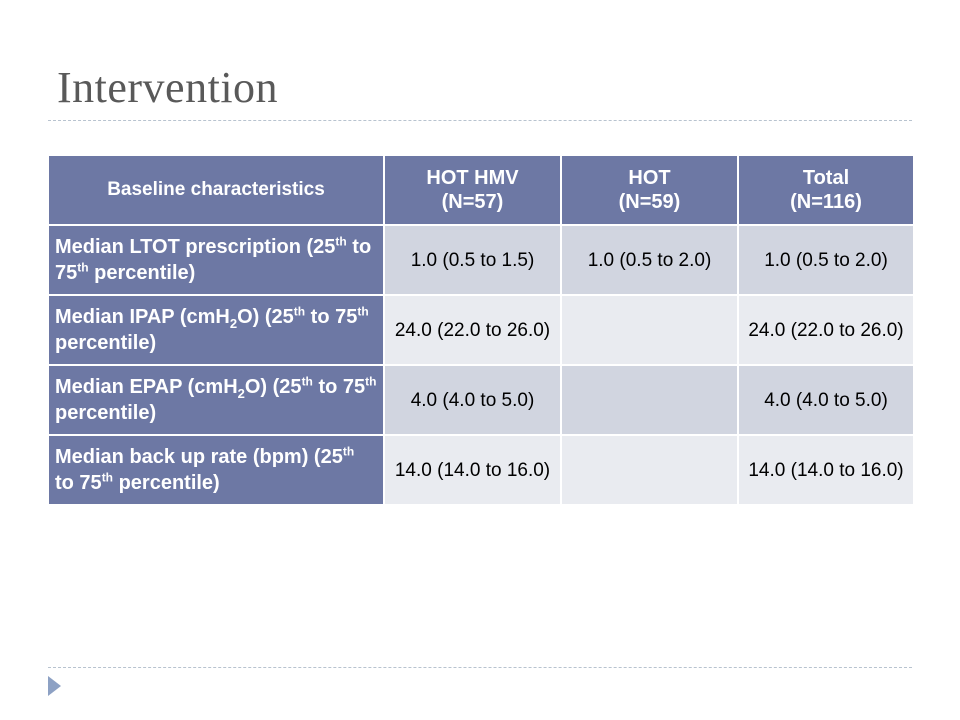  Describe the element at coordinates (168, 87) in the screenshot. I see `slide-title: Intervention` at that location.